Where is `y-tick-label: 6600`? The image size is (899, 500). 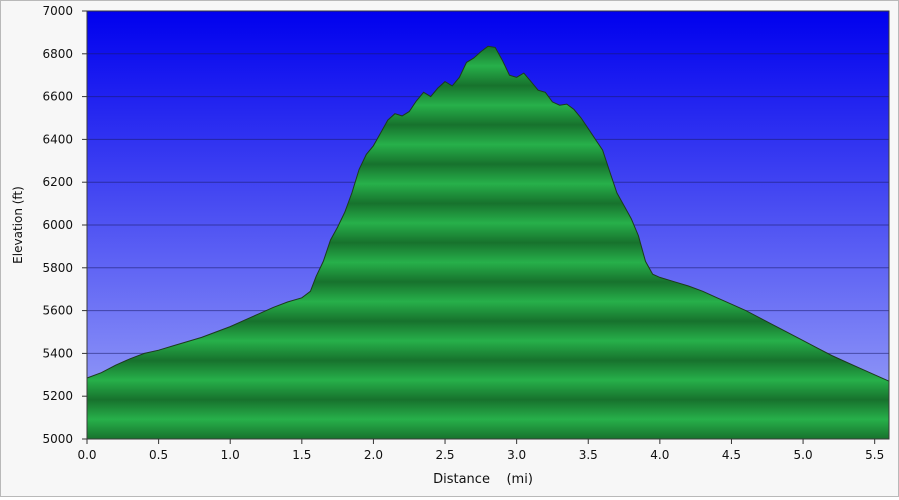
y-tick-label: 6600 is located at coordinates (57, 97).